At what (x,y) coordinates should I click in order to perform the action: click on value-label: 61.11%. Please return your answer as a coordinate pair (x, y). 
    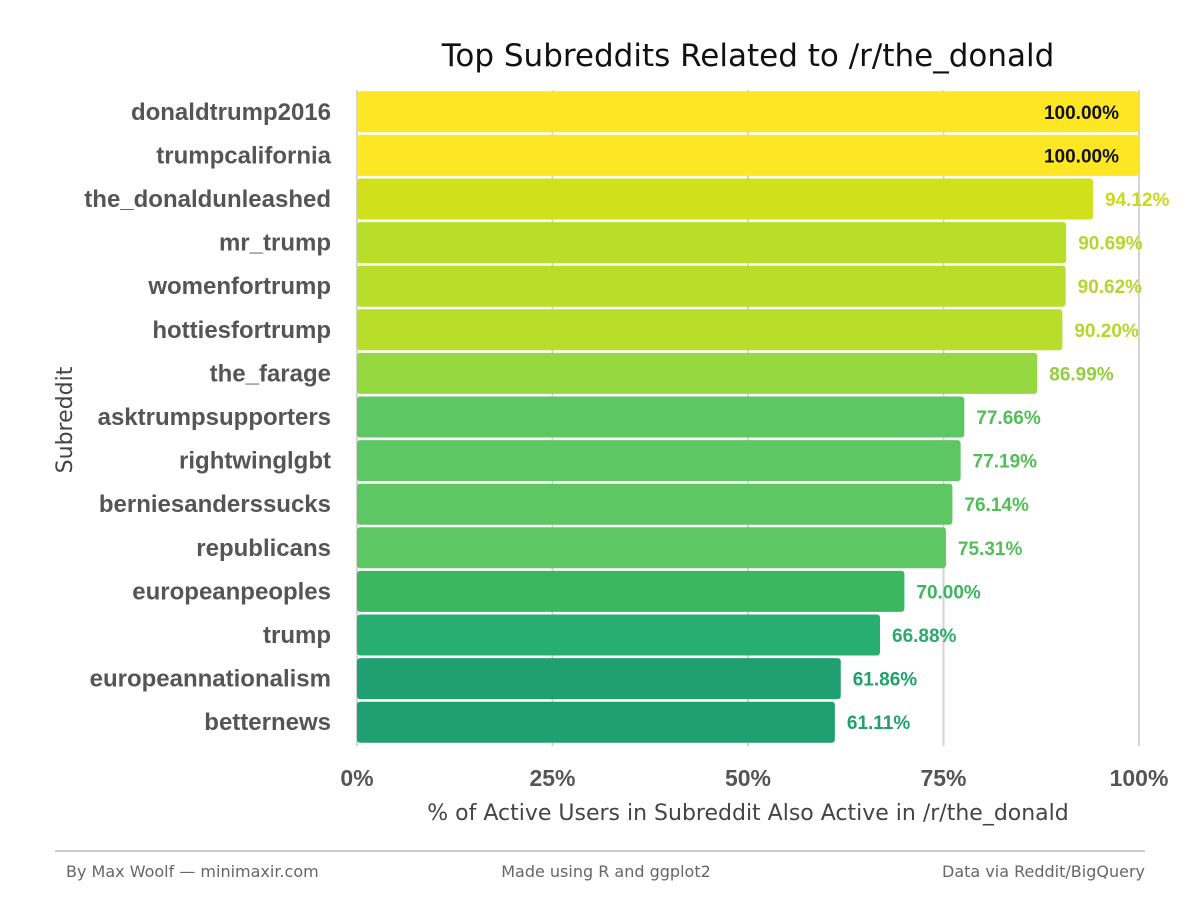
    Looking at the image, I should click on (878, 723).